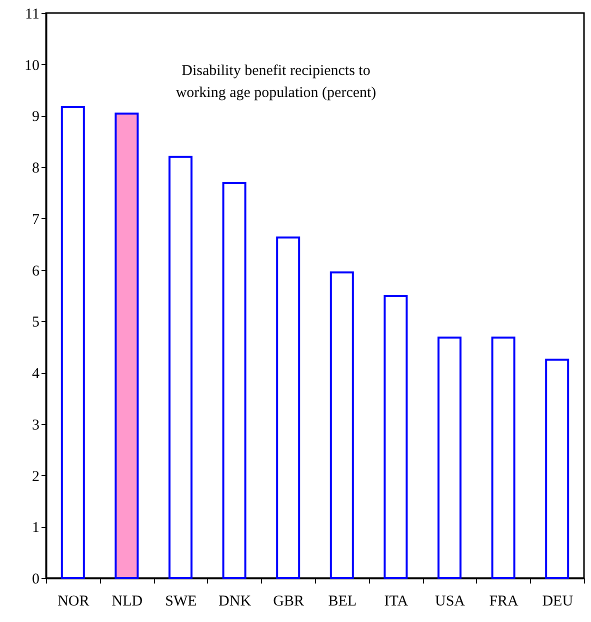 The width and height of the screenshot is (591, 622). What do you see at coordinates (36, 476) in the screenshot?
I see `y-tick-label: 2` at bounding box center [36, 476].